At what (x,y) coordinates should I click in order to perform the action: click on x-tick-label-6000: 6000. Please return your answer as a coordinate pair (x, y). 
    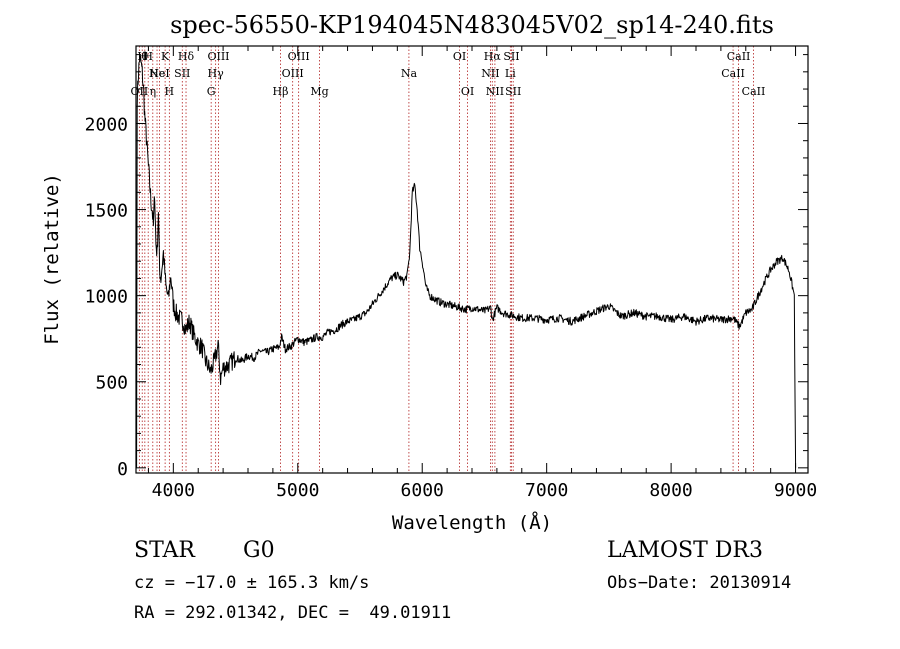
    Looking at the image, I should click on (422, 490).